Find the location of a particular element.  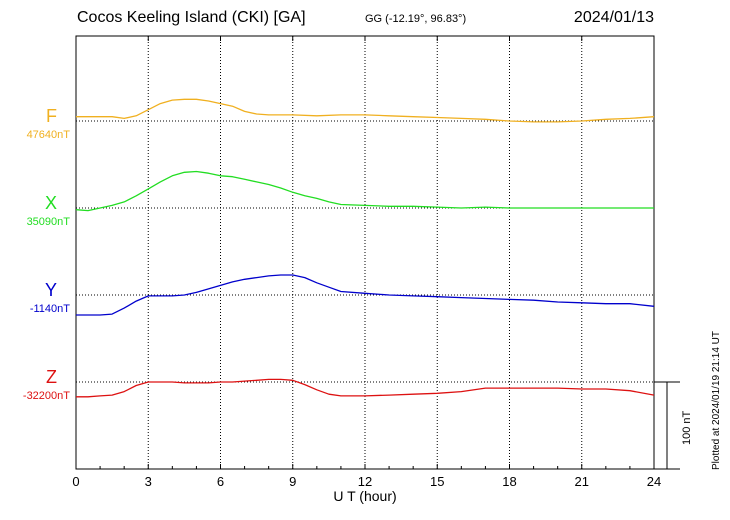

chart-date: 2024/01/13 is located at coordinates (613, 17).